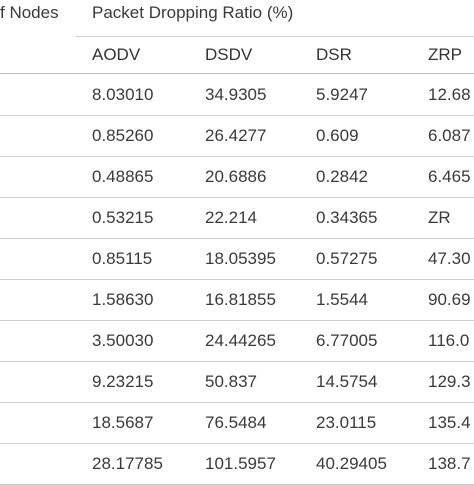 This screenshot has width=474, height=485. Describe the element at coordinates (236, 135) in the screenshot. I see `cell-dsdv: 26.4277` at that location.